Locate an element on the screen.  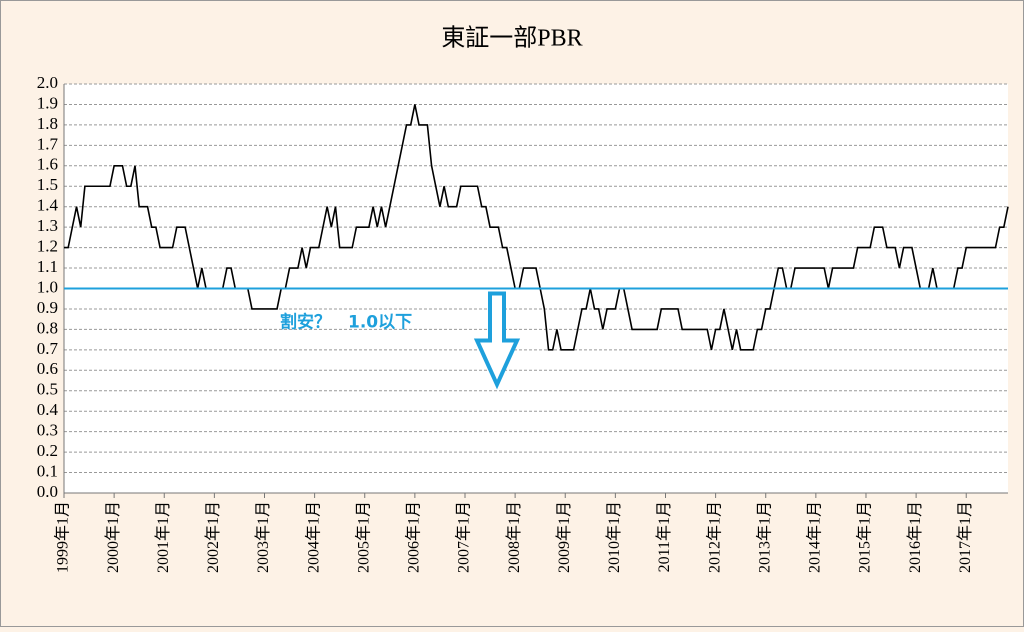
arrow is located at coordinates (497, 340).